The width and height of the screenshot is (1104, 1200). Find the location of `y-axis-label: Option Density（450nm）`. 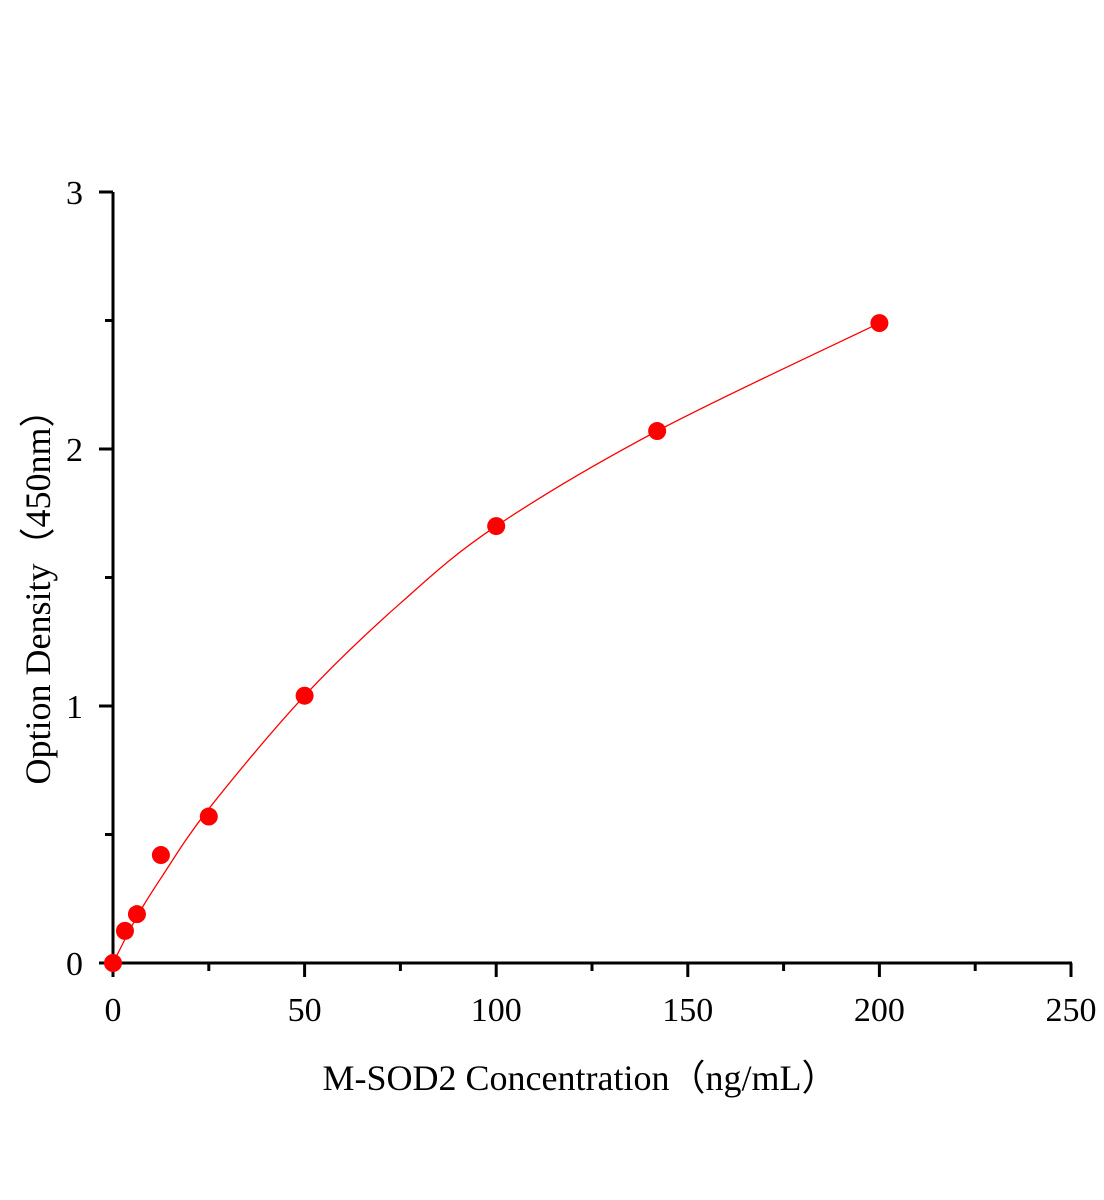

y-axis-label: Option Density（450nm） is located at coordinates (38, 588).